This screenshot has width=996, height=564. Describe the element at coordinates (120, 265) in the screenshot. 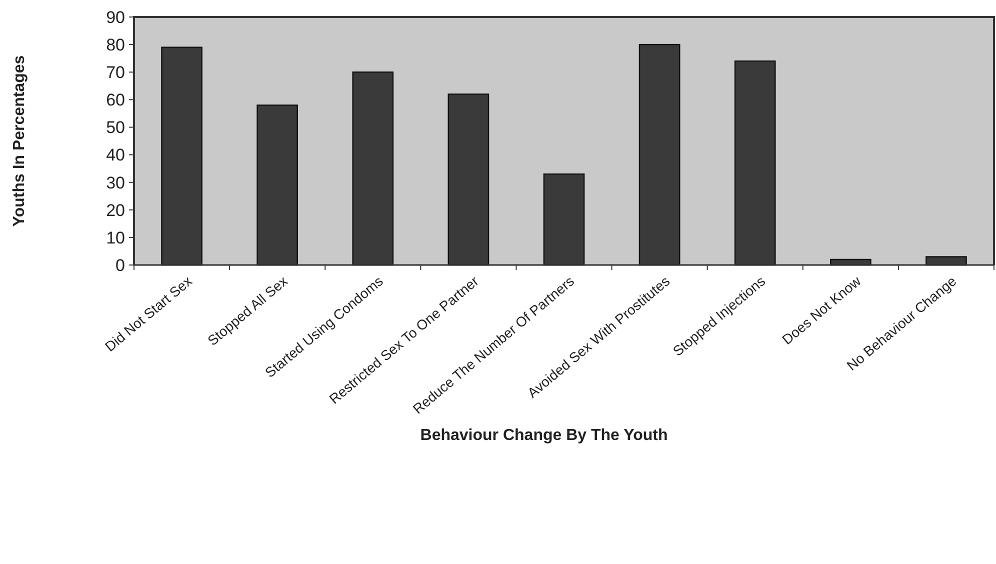

I see `y-tick-label: 0` at that location.